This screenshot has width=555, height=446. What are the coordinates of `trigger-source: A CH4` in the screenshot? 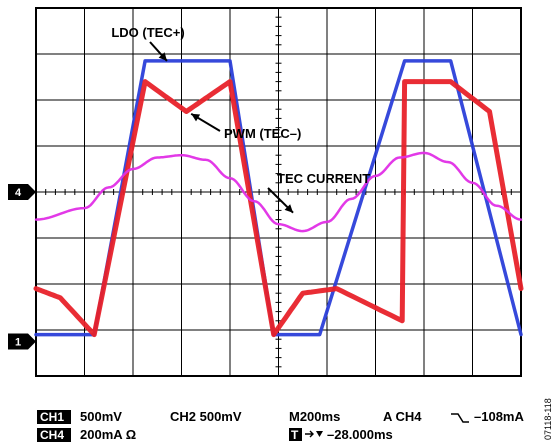 It's located at (402, 416).